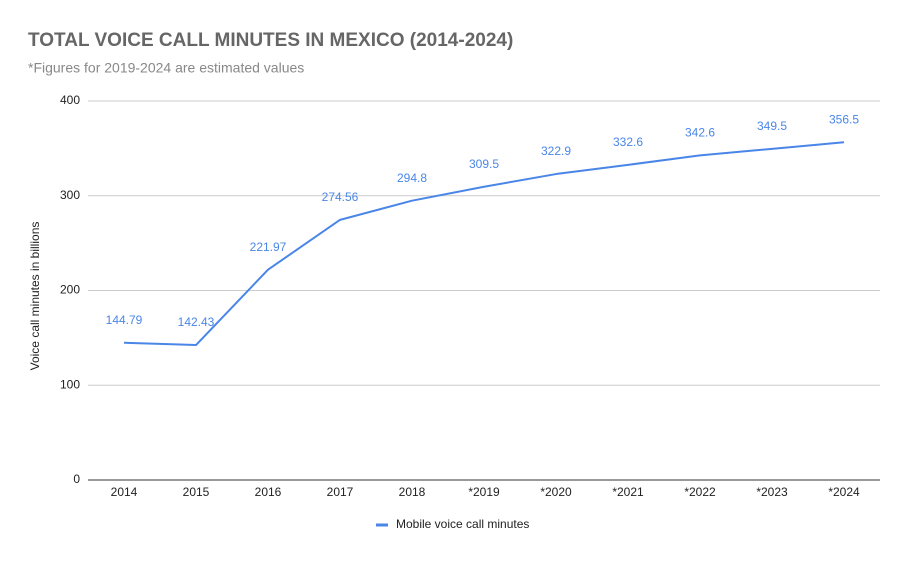  I want to click on x-tick-label: 2017, so click(340, 492).